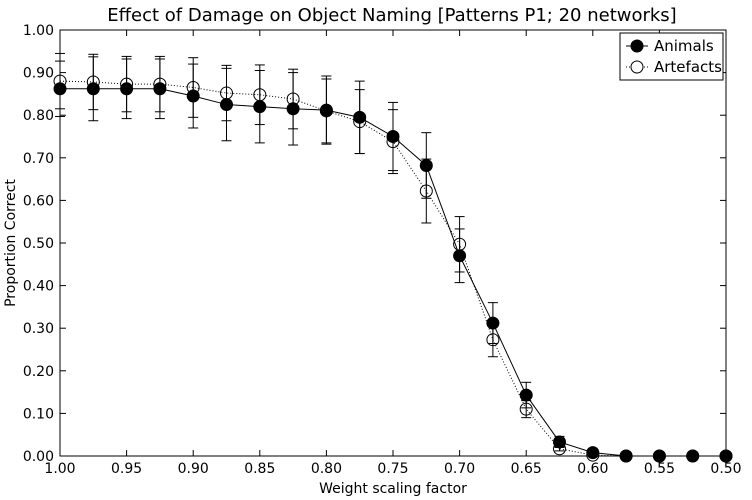 The image size is (752, 500). What do you see at coordinates (193, 469) in the screenshot?
I see `x-tick-label: 0.90` at bounding box center [193, 469].